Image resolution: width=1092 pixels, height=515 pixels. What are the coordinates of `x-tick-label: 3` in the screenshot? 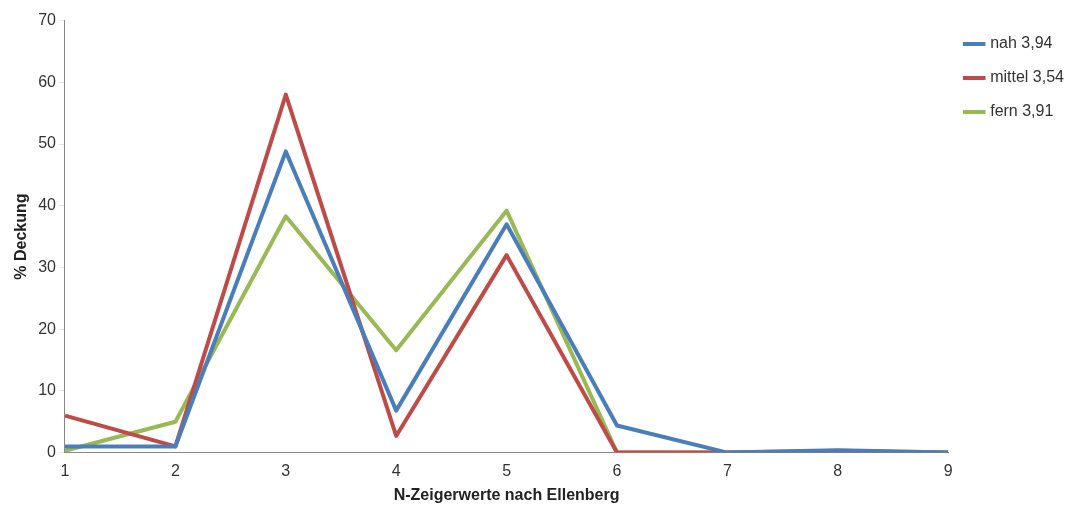 It's located at (286, 470).